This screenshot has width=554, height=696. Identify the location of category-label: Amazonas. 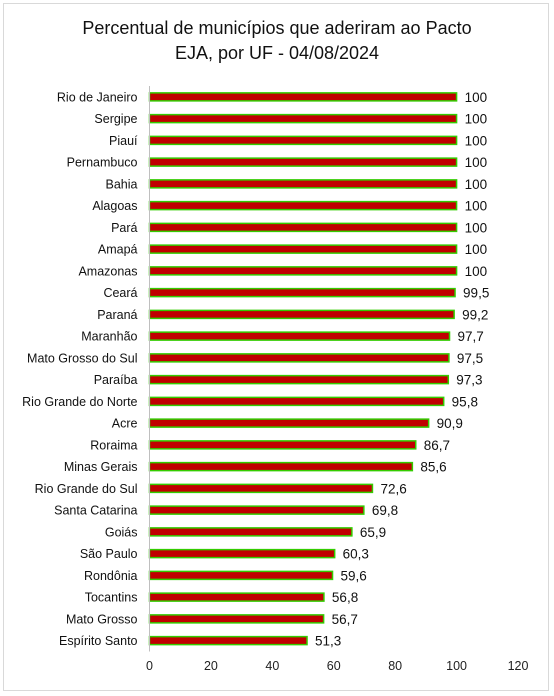
(107, 271).